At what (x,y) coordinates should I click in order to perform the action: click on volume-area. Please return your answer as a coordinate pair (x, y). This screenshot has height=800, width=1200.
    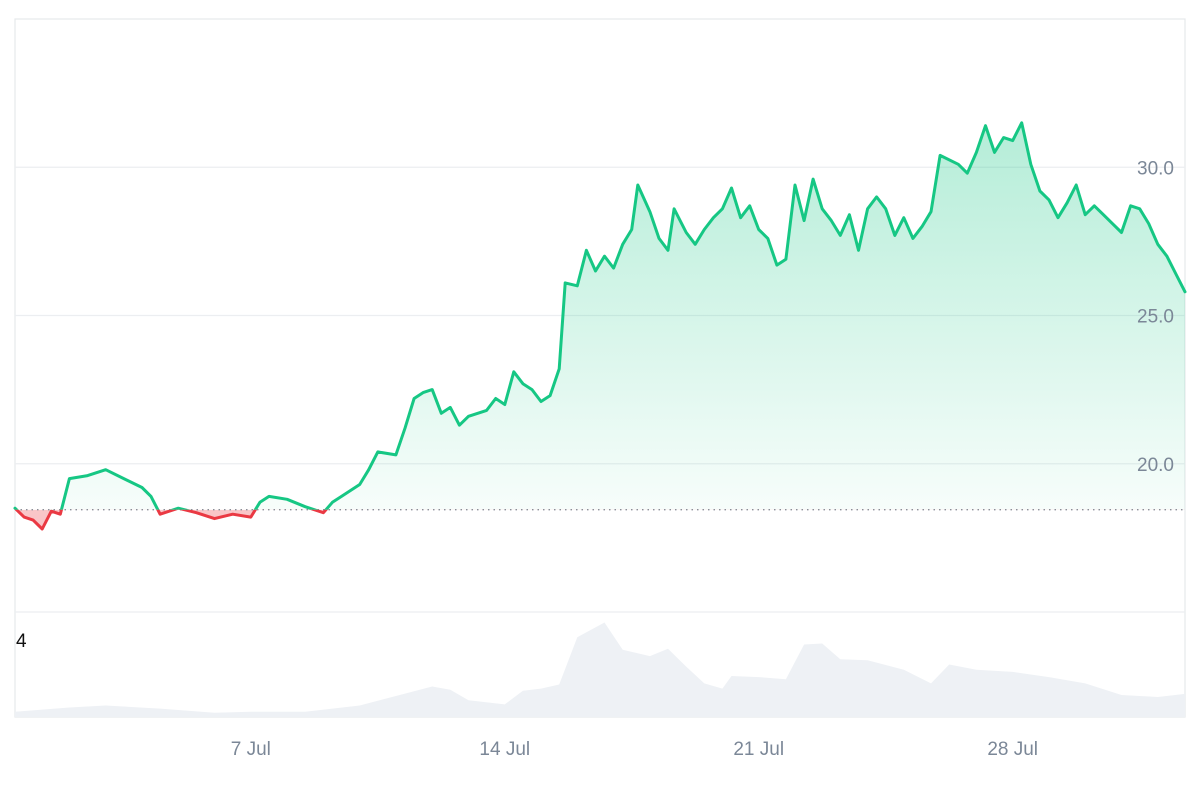
    Looking at the image, I should click on (600, 669).